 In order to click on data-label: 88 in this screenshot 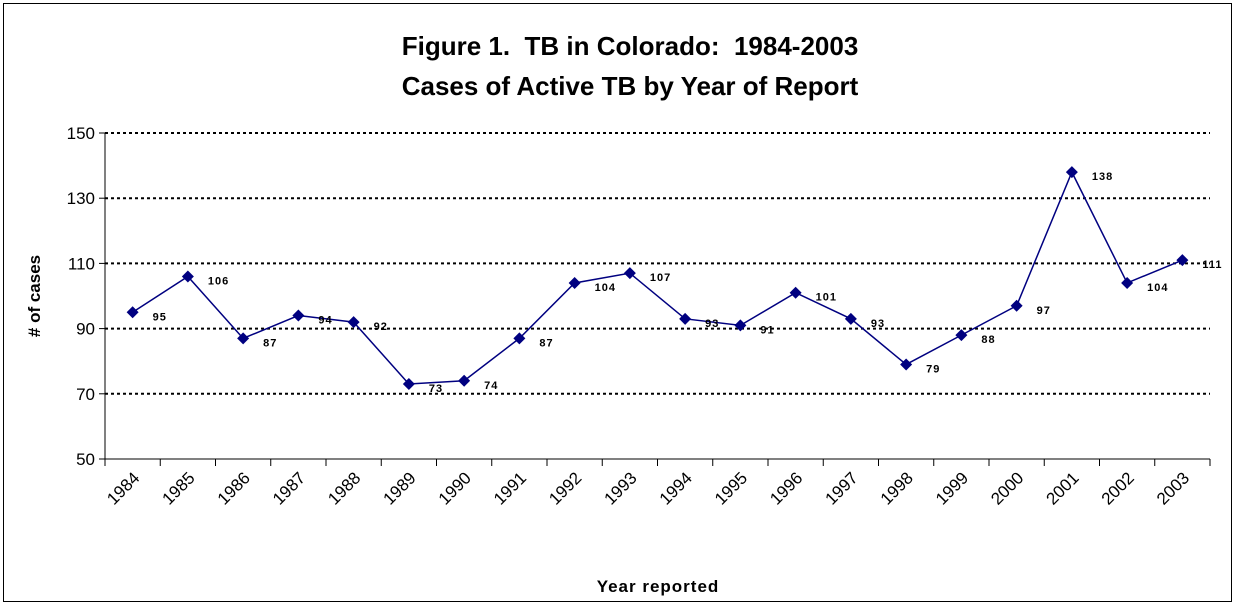, I will do `click(988, 340)`.